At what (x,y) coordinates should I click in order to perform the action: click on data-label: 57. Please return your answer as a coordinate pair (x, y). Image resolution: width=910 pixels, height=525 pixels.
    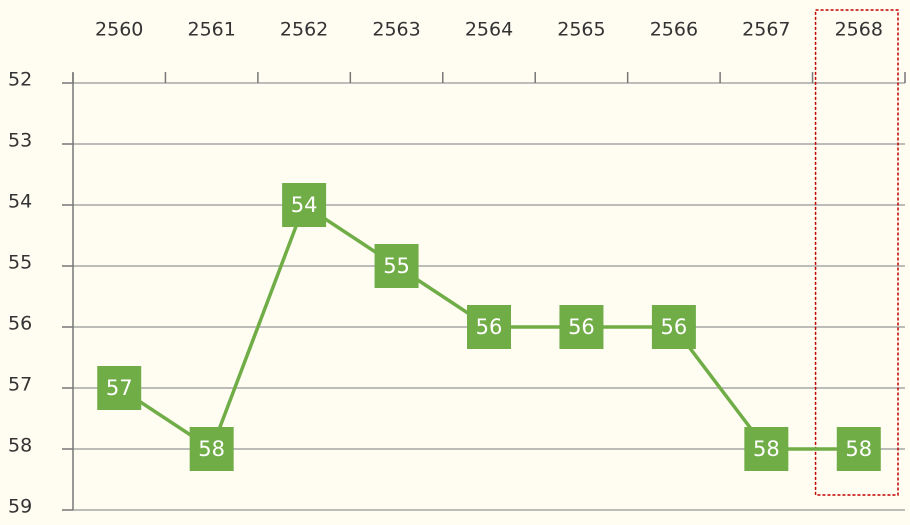
    Looking at the image, I should click on (119, 388).